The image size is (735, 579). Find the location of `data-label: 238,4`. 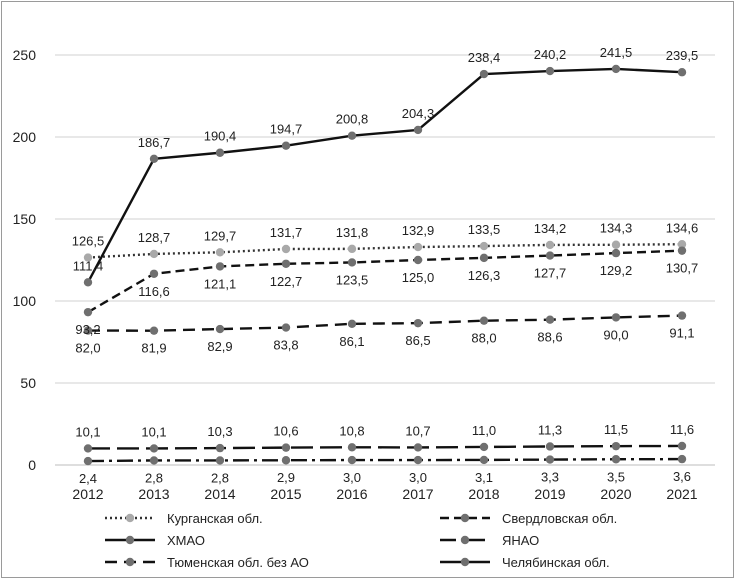

data-label: 238,4 is located at coordinates (484, 57).